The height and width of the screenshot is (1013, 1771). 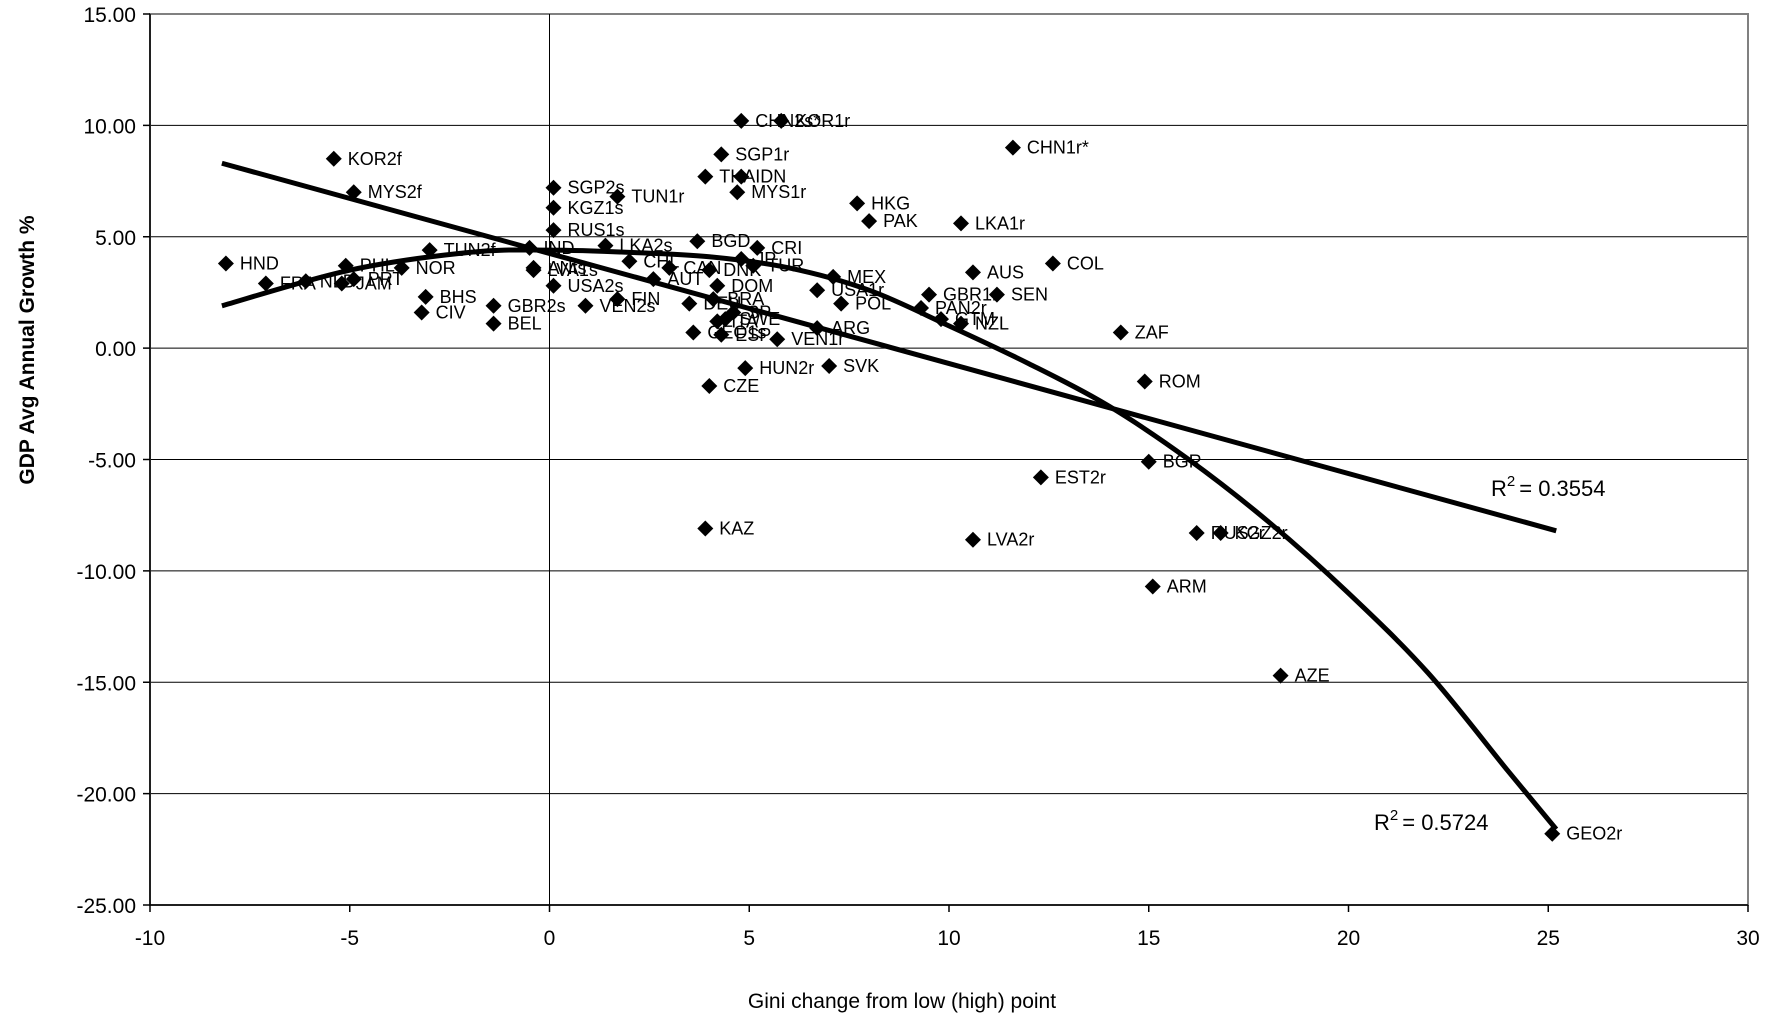 I want to click on data-point-label: BHS, so click(x=458, y=297).